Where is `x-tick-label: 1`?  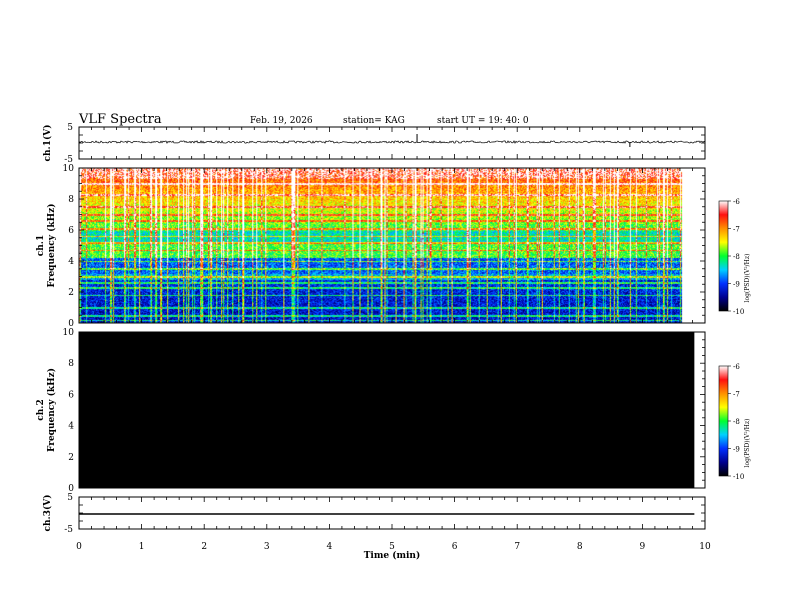 x-tick-label: 1 is located at coordinates (142, 547).